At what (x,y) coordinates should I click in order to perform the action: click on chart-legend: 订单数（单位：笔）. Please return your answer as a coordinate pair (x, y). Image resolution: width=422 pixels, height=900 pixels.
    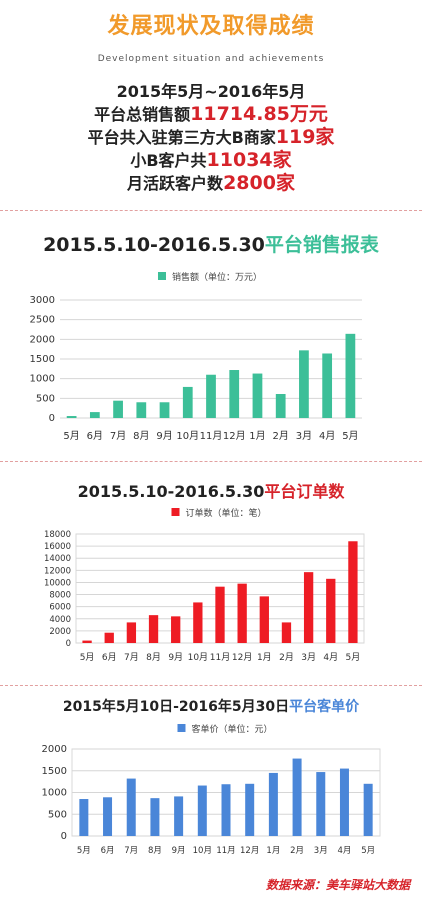
    Looking at the image, I should click on (219, 513).